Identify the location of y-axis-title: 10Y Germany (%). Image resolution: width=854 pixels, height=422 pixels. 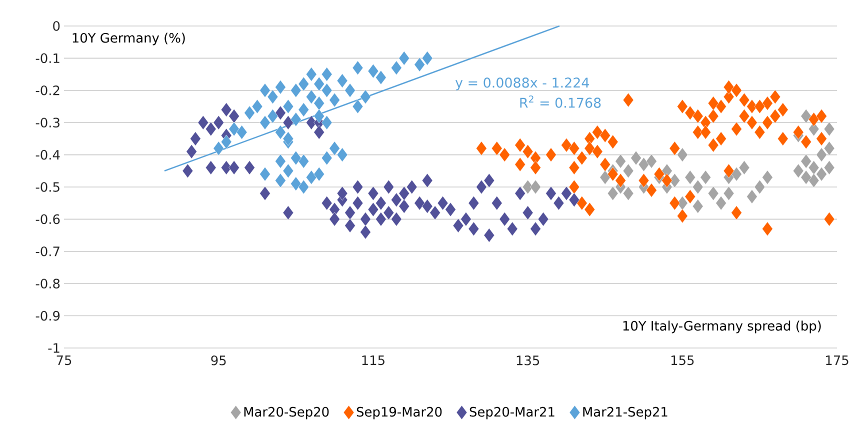
(128, 39).